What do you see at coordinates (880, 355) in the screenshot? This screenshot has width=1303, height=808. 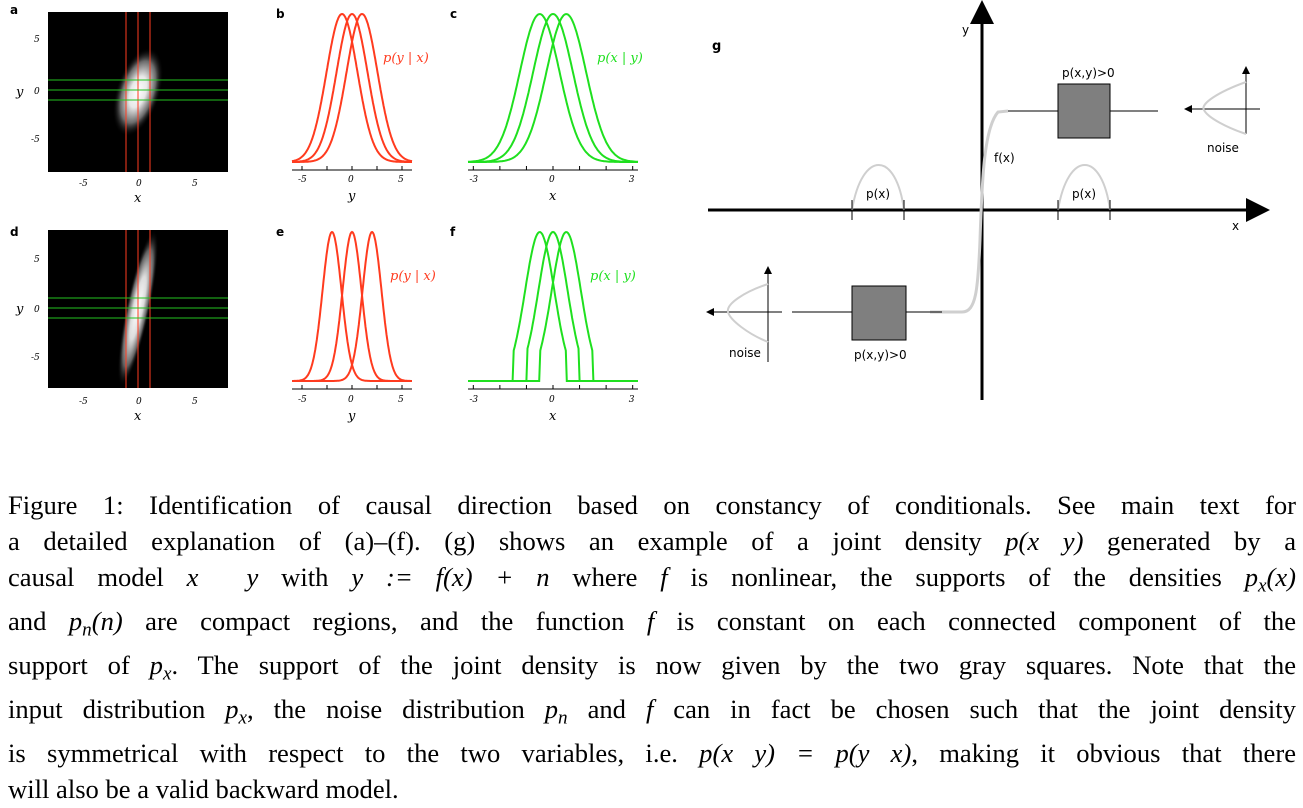 I see `pxy-label-bottom: p(x,y)>0` at bounding box center [880, 355].